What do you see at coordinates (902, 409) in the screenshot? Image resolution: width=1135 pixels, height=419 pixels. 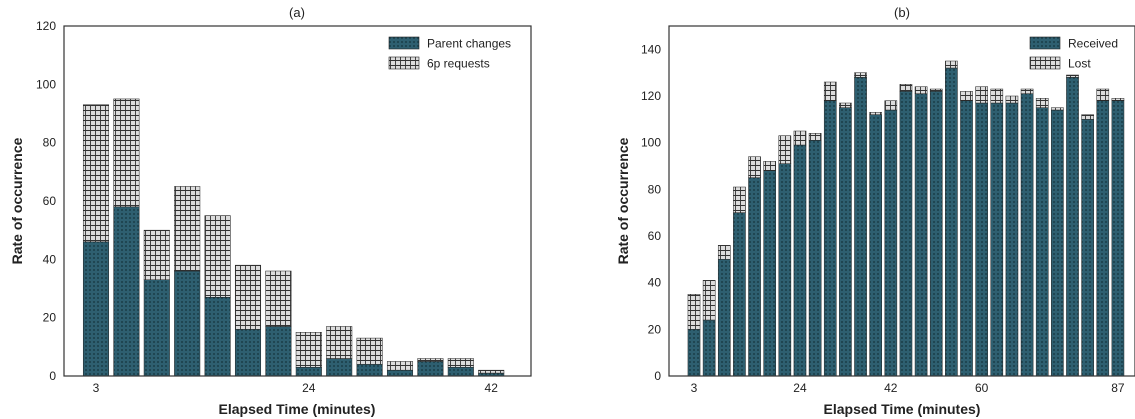 I see `panel-b-xlabel: Elapsed Time (minutes)` at bounding box center [902, 409].